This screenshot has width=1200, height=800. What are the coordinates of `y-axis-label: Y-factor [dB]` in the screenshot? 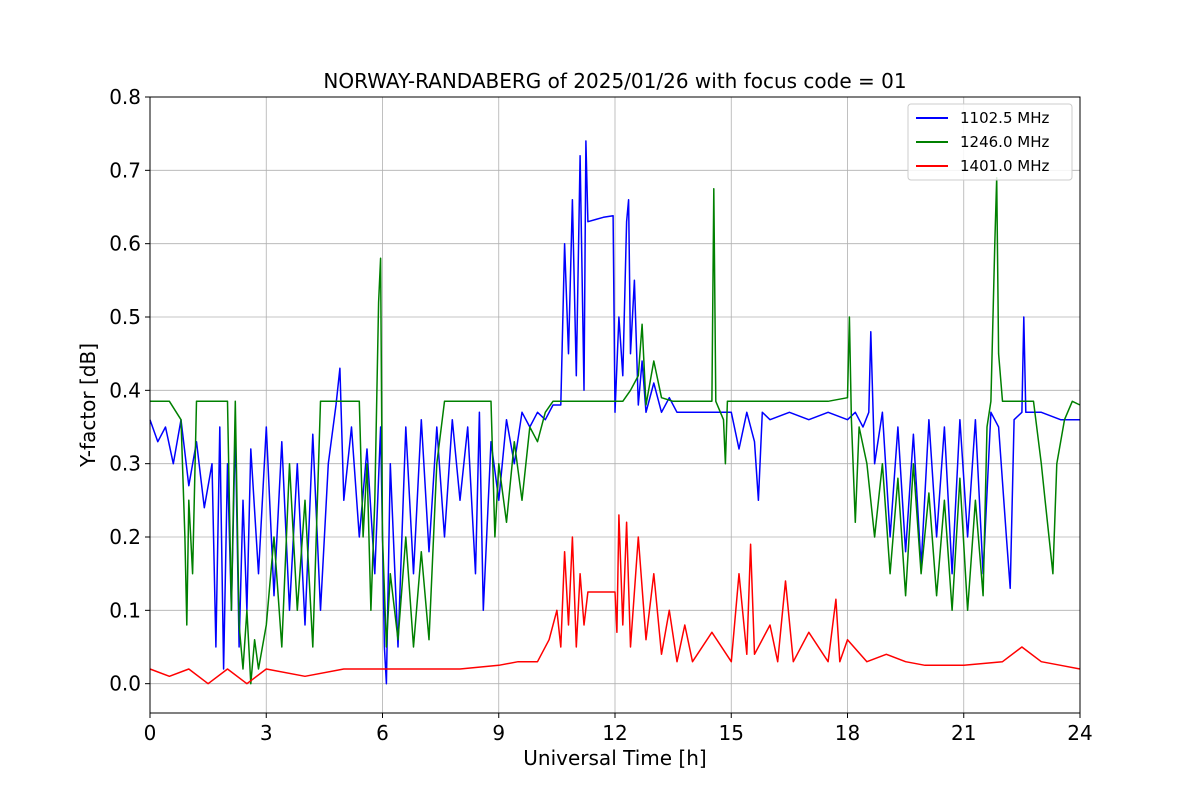 It's located at (88, 405).